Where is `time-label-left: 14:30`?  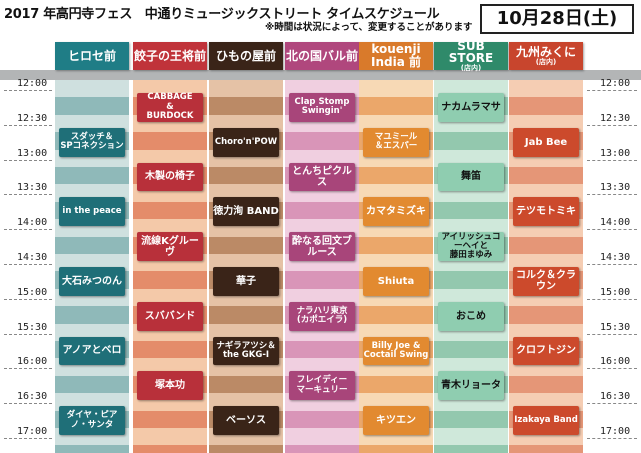
time-label-left: 14:30 is located at coordinates (32, 257).